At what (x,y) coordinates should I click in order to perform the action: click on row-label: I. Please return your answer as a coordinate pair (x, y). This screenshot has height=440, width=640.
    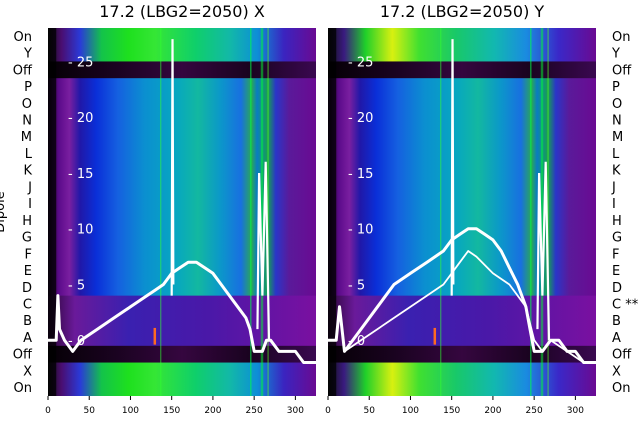
    Looking at the image, I should click on (30, 204).